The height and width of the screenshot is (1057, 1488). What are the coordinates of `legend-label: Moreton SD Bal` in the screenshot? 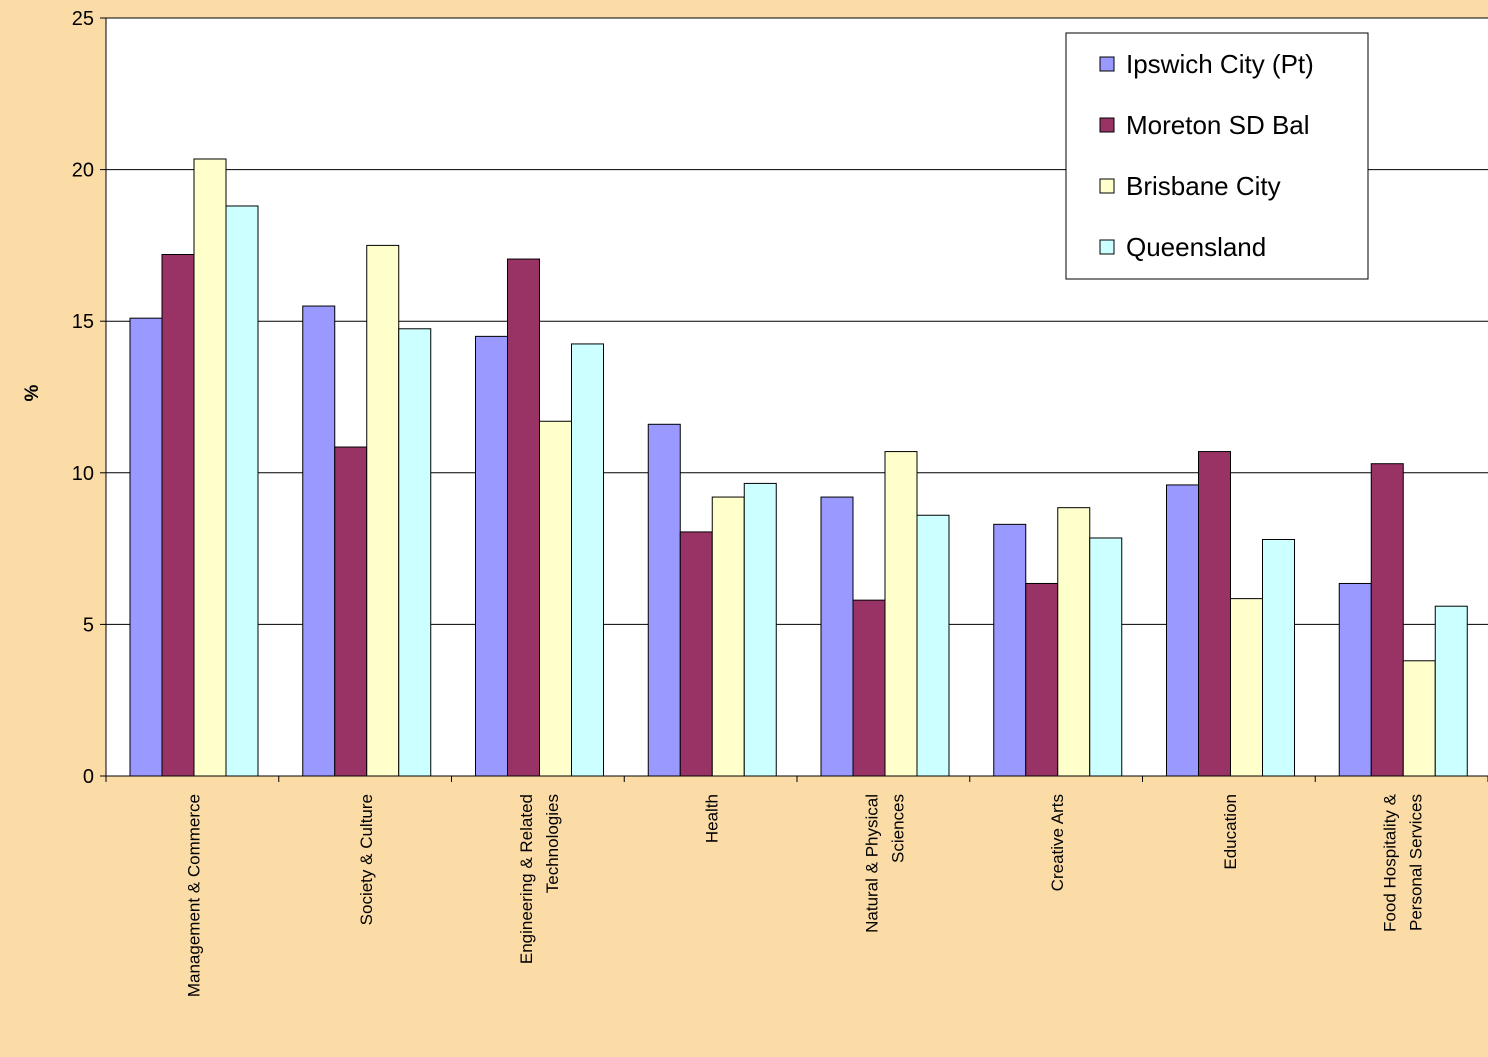 It's located at (1218, 125).